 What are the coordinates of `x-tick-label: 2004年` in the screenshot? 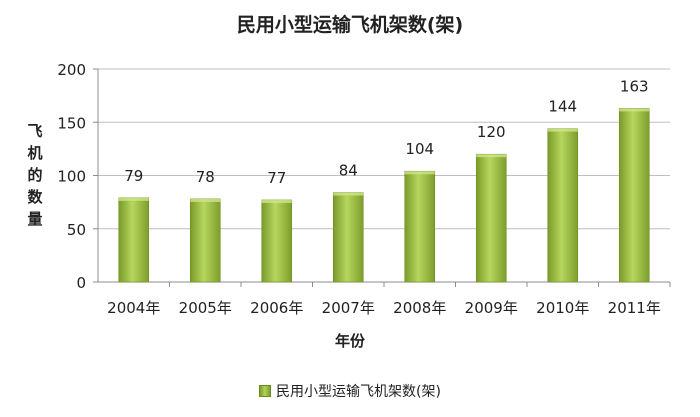 It's located at (133, 308).